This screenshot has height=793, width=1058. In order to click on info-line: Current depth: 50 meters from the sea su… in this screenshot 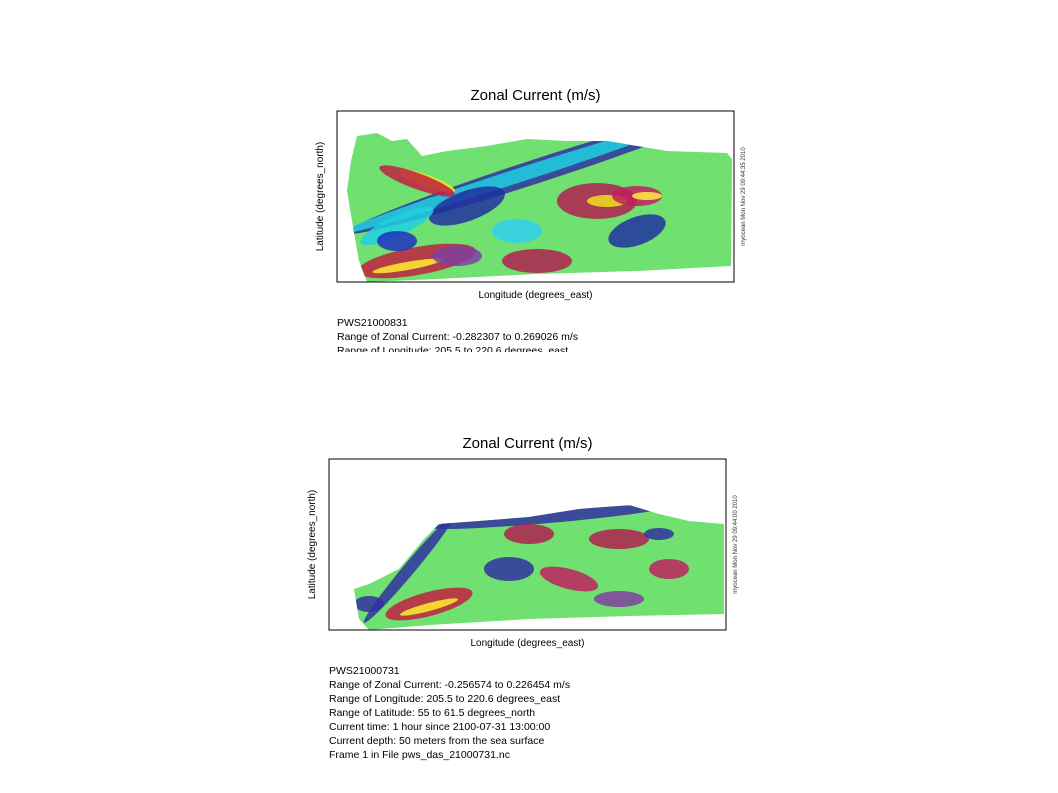, I will do `click(437, 741)`.